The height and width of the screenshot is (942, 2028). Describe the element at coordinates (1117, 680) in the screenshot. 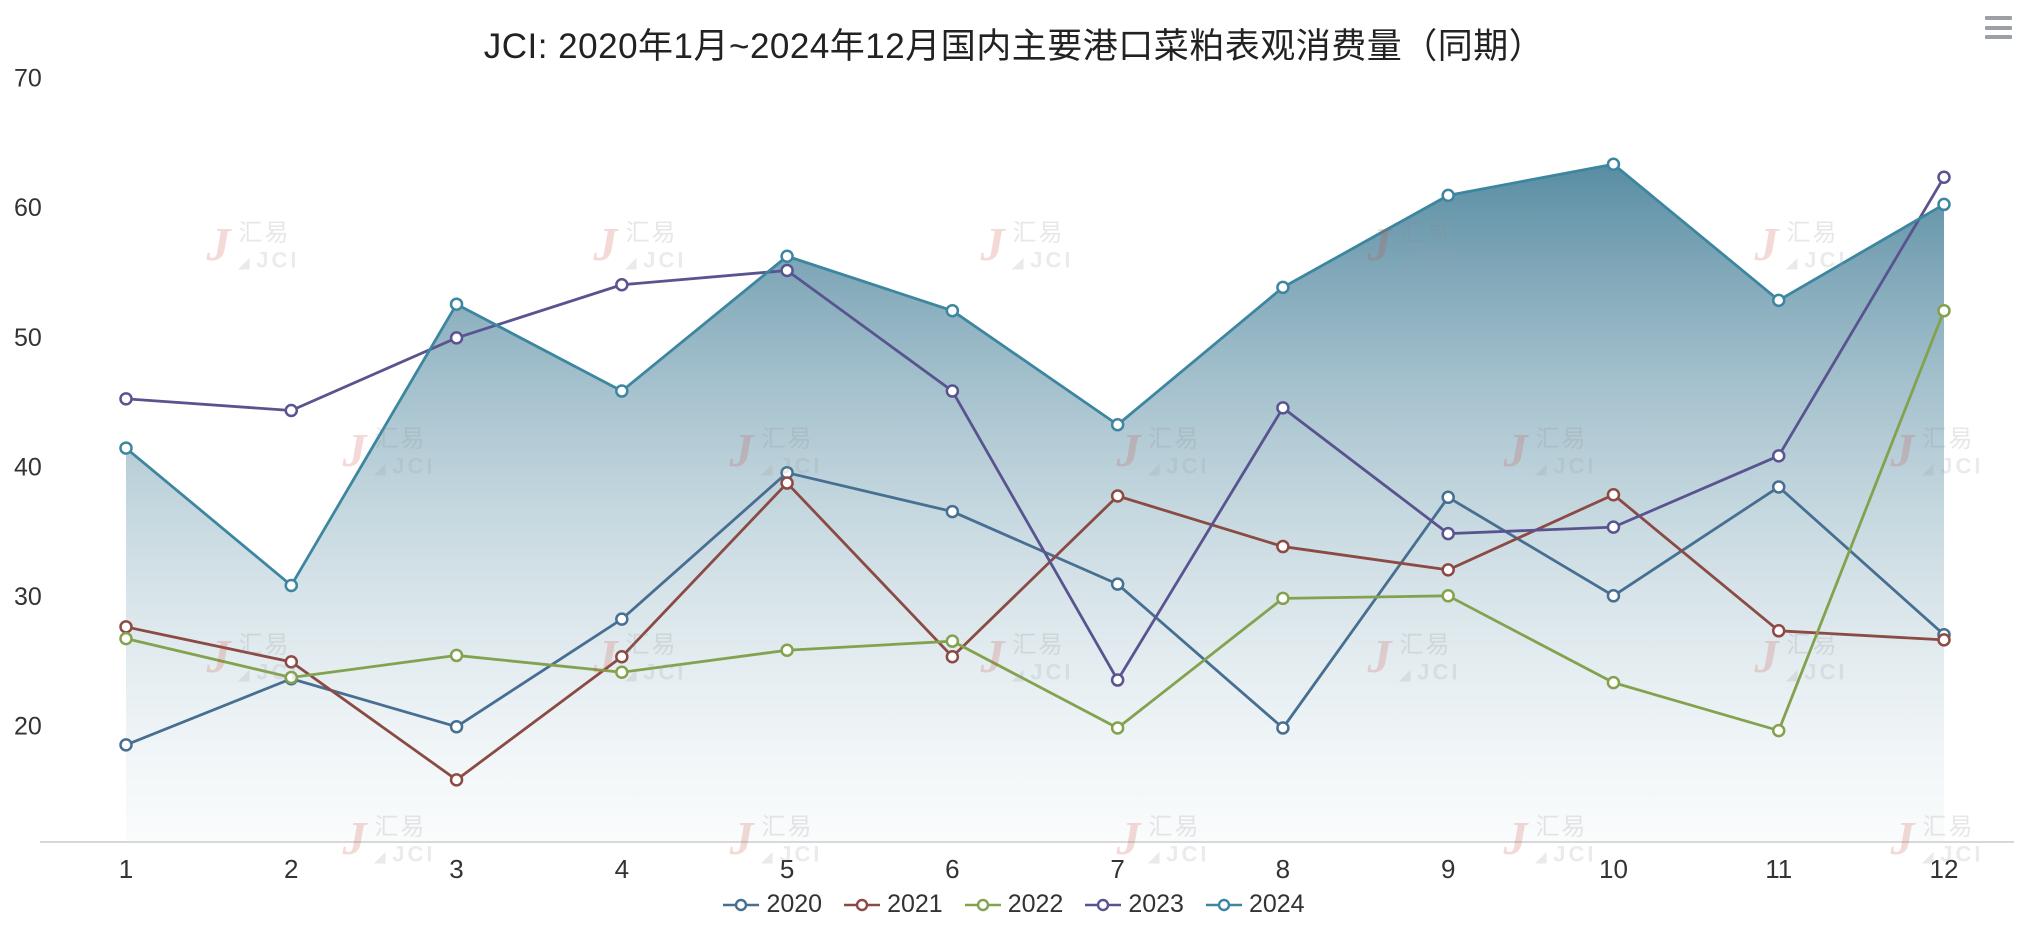

I see `marker-2023-m7` at that location.